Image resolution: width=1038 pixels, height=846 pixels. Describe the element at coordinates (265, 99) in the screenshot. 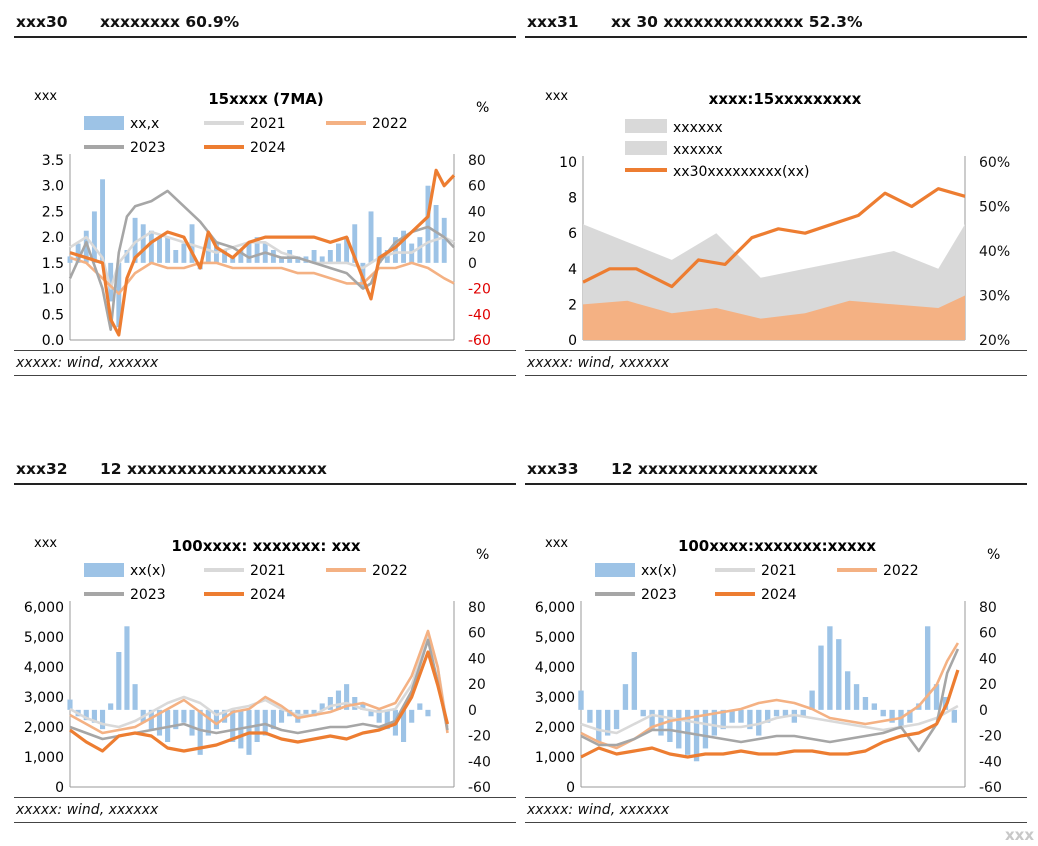

I see `chart-title: 15xxxx (7MA)` at that location.